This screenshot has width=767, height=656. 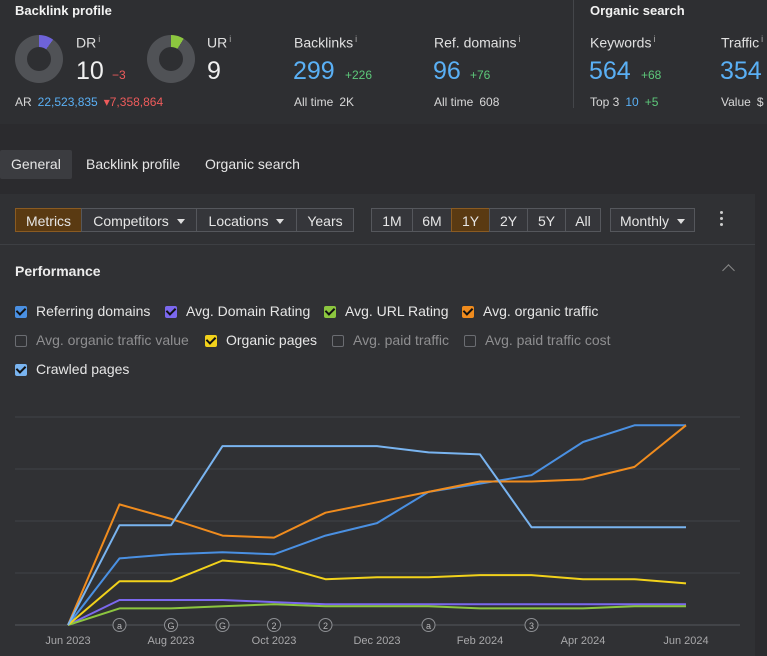 What do you see at coordinates (401, 340) in the screenshot?
I see `toggle-label: Avg. paid traffic` at bounding box center [401, 340].